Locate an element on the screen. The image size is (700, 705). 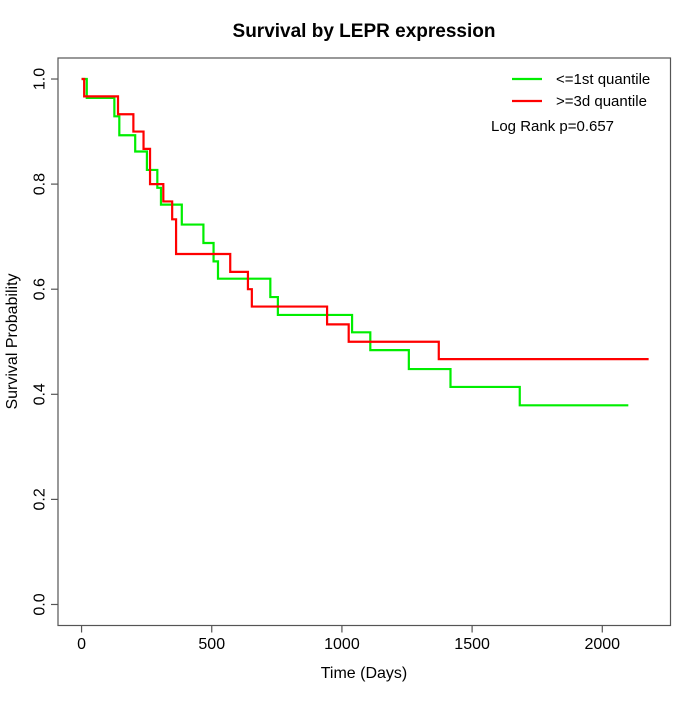
x-tick-label: 1000 is located at coordinates (342, 644).